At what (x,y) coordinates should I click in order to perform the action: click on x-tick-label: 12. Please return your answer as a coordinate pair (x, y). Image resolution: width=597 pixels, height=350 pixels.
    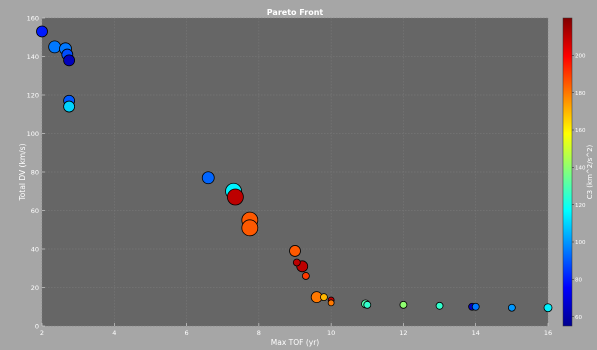
    Looking at the image, I should click on (403, 333).